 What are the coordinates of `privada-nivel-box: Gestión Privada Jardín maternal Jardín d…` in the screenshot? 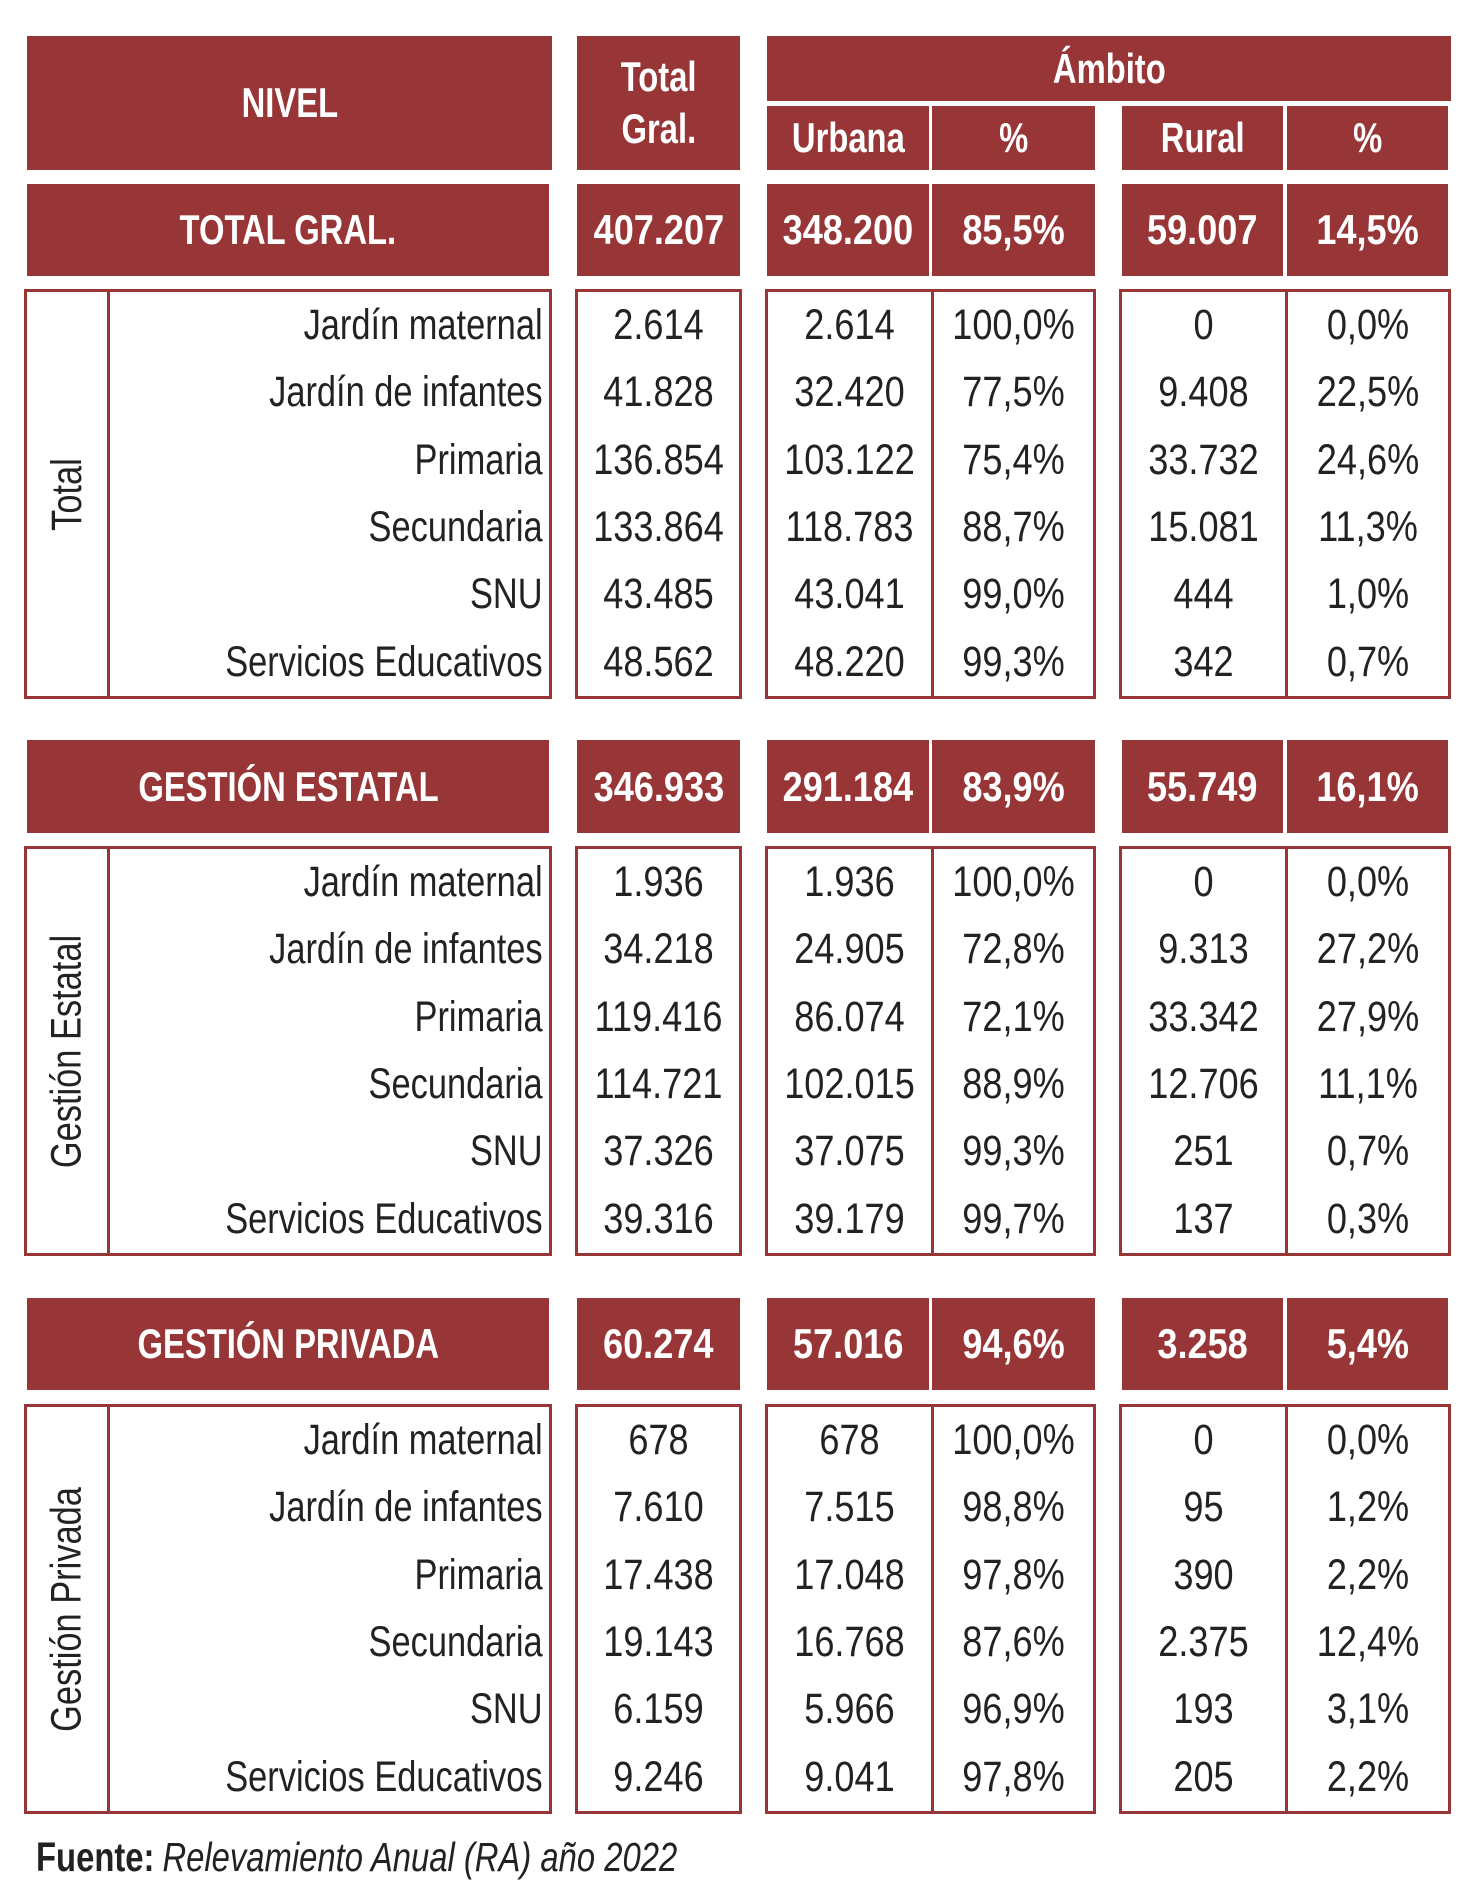 It's located at (288, 1609).